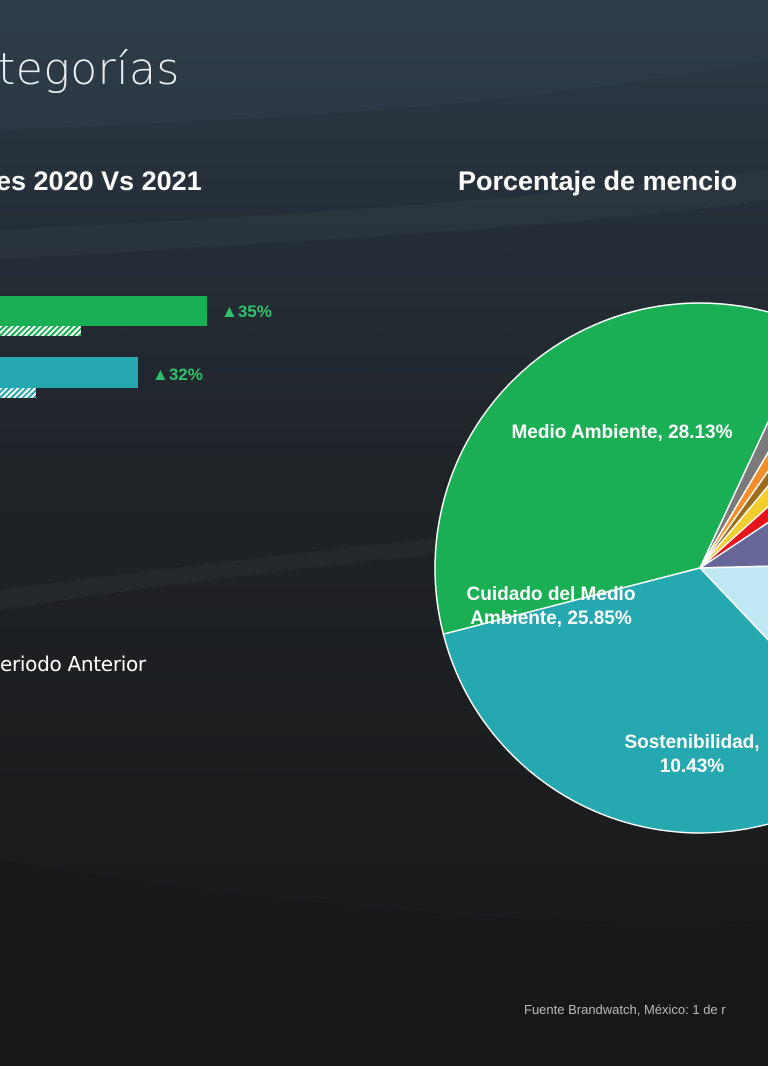 The width and height of the screenshot is (768, 1066). Describe the element at coordinates (73, 664) in the screenshot. I see `legend-previous-period: eriodo Anterior` at that location.